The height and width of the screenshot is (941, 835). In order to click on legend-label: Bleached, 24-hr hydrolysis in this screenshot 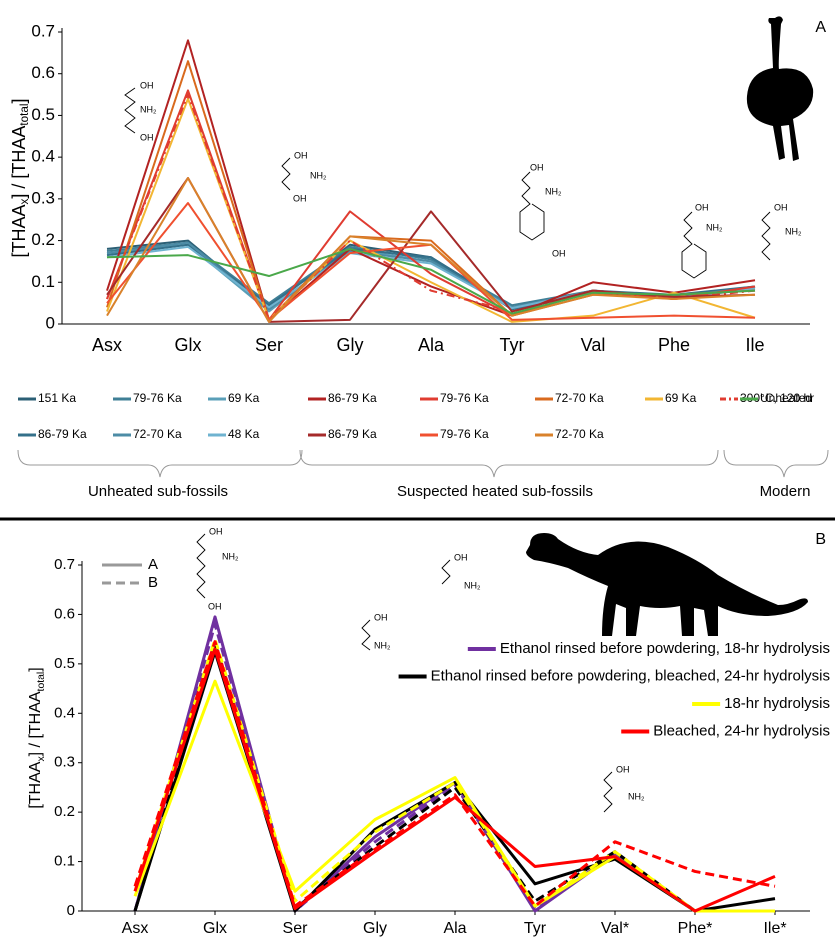, I will do `click(741, 730)`.